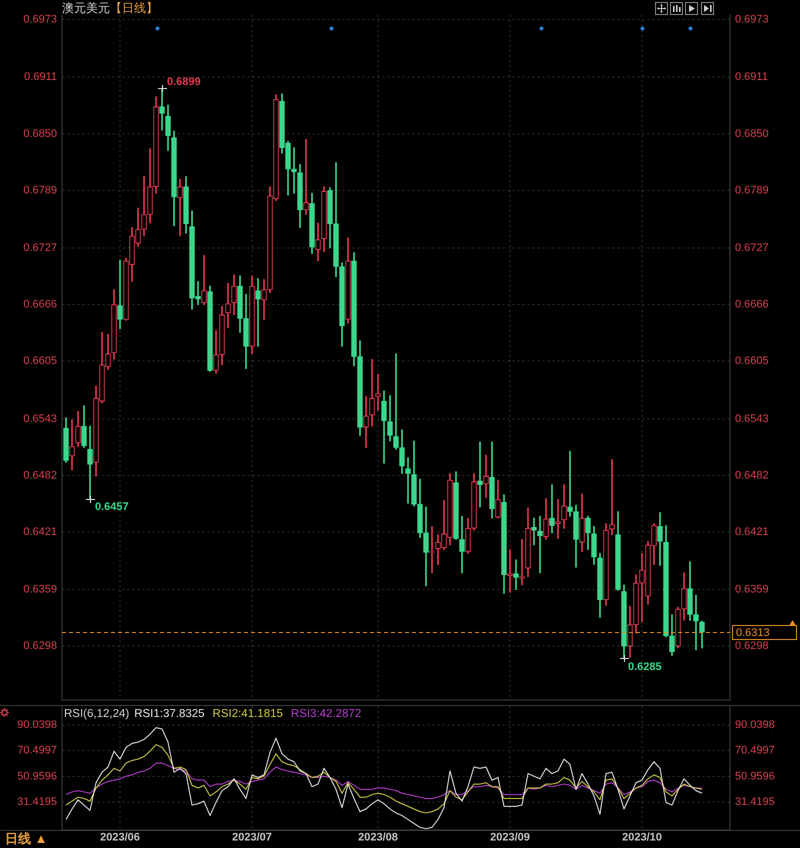  Describe the element at coordinates (755, 750) in the screenshot. I see `y2-tick-label: 70.4997` at that location.